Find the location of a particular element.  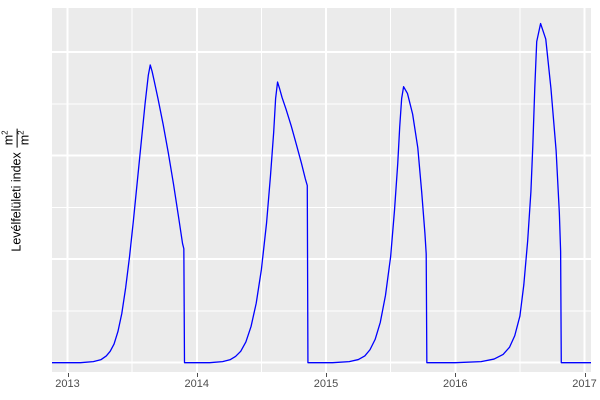

y-axis-units-denominator: m2 is located at coordinates (24, 138).